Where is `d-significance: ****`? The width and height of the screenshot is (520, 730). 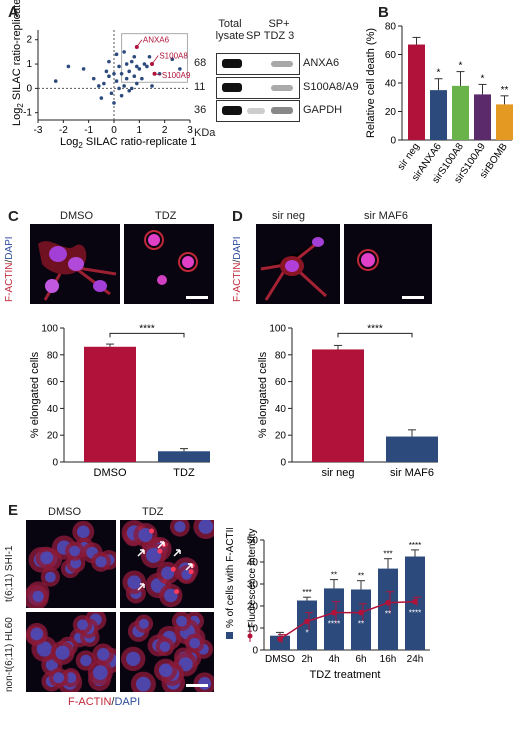
d-significance: **** is located at coordinates (375, 328).